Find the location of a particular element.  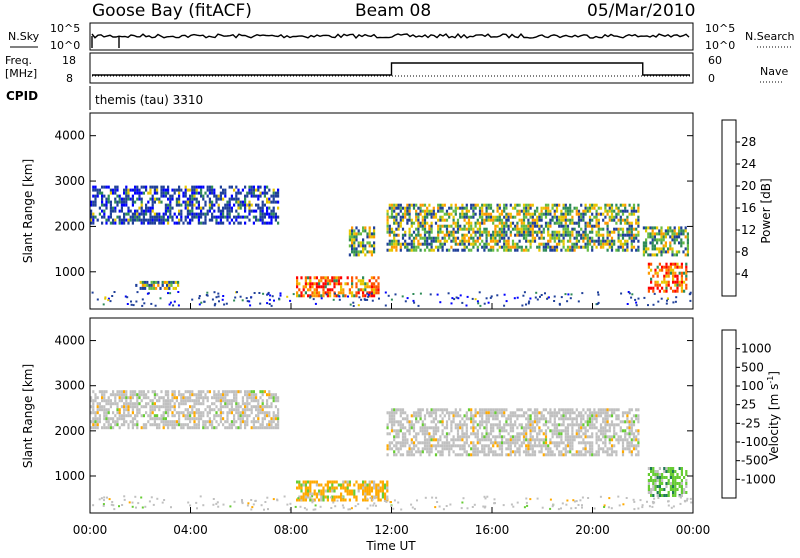

colorbar-tick-label: 28 is located at coordinates (748, 142).